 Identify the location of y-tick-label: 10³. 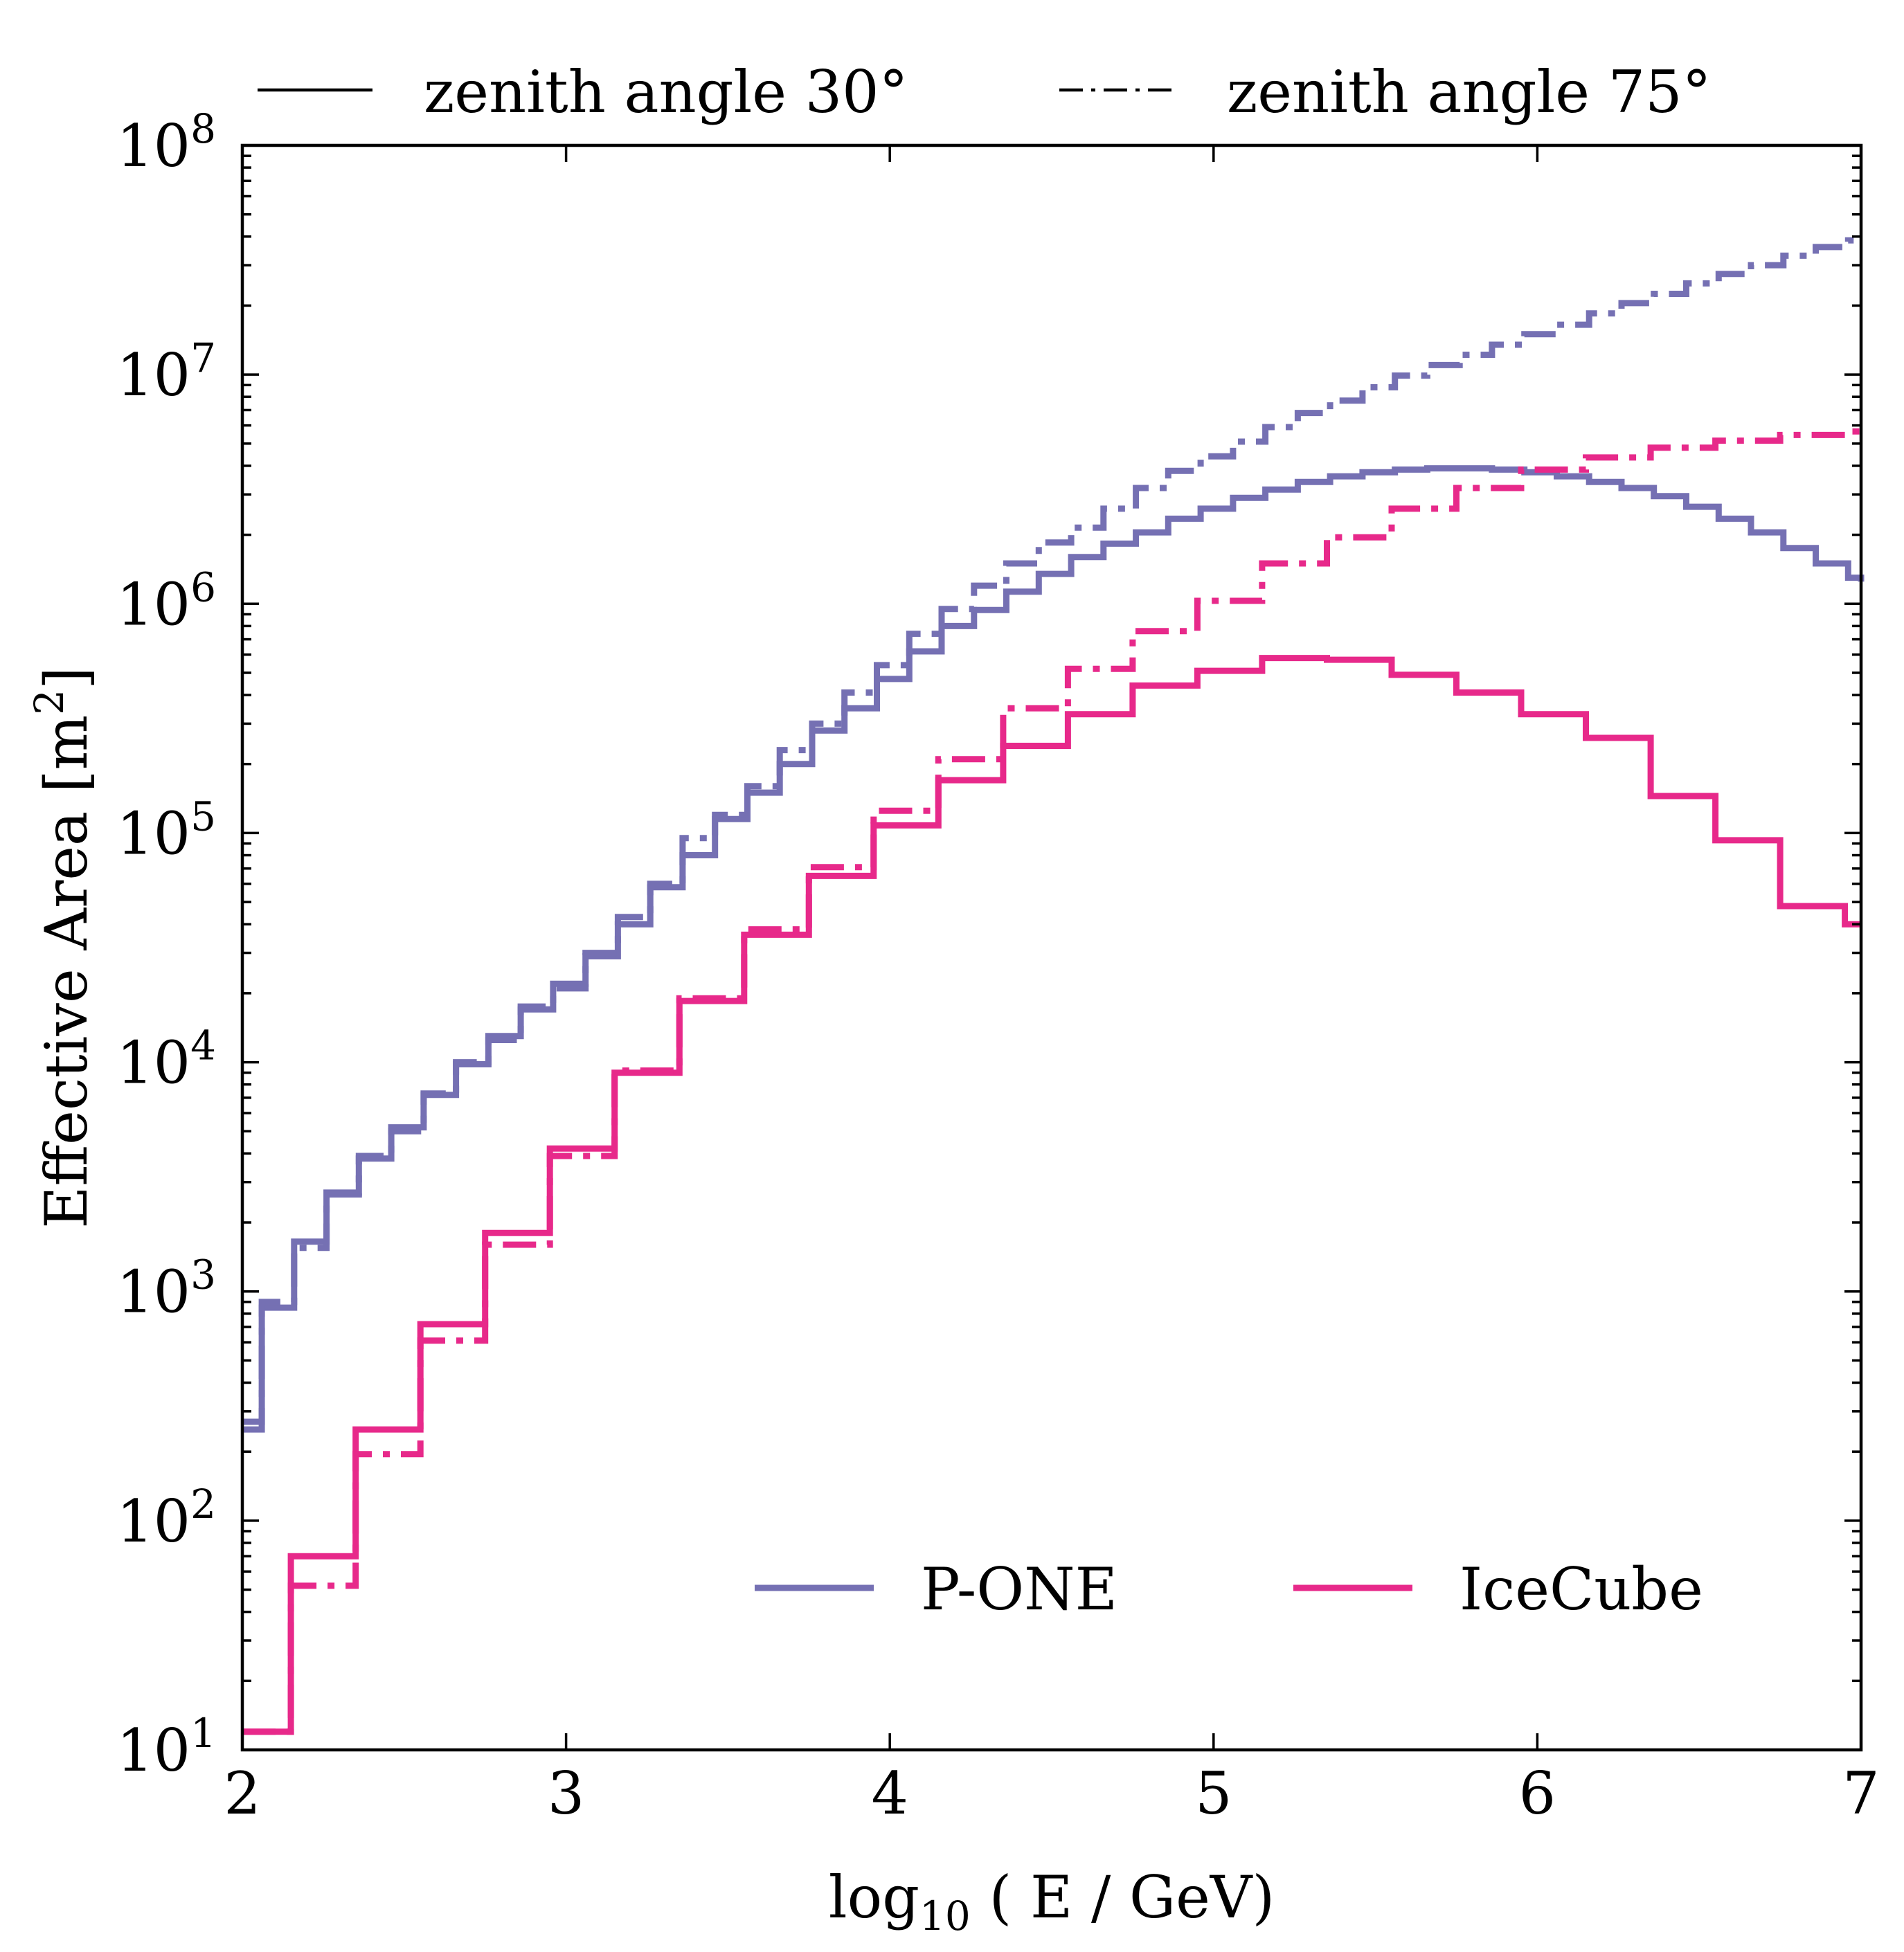
(166, 1288).